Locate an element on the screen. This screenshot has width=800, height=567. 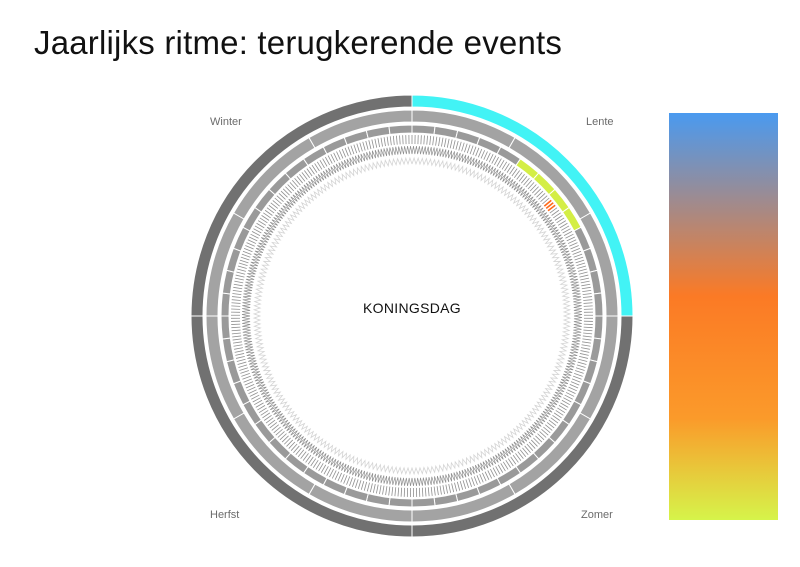
season-label-spring: Lente is located at coordinates (600, 122).